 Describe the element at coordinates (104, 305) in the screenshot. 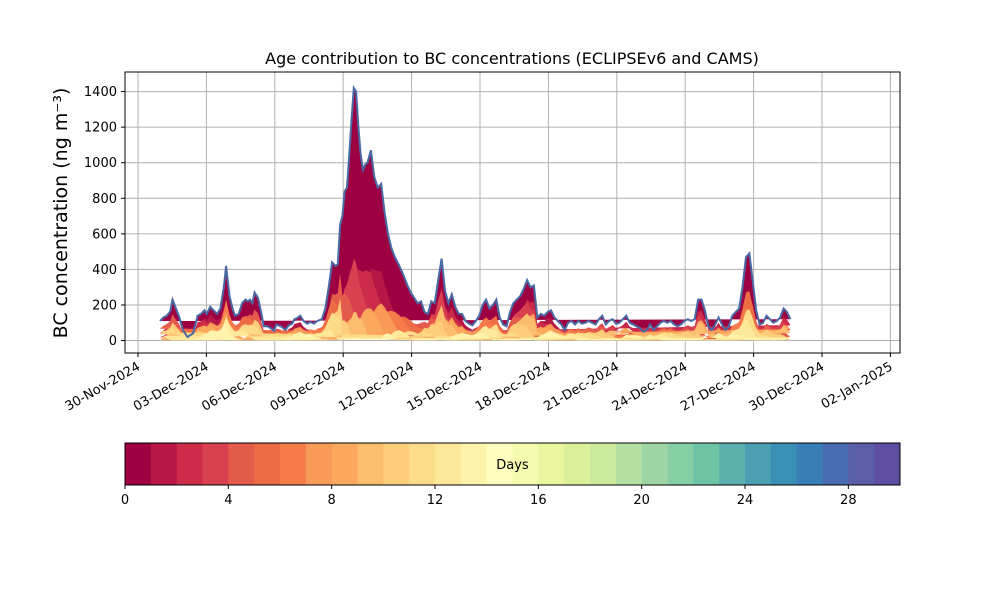

I see `y-tick-label: 200` at that location.